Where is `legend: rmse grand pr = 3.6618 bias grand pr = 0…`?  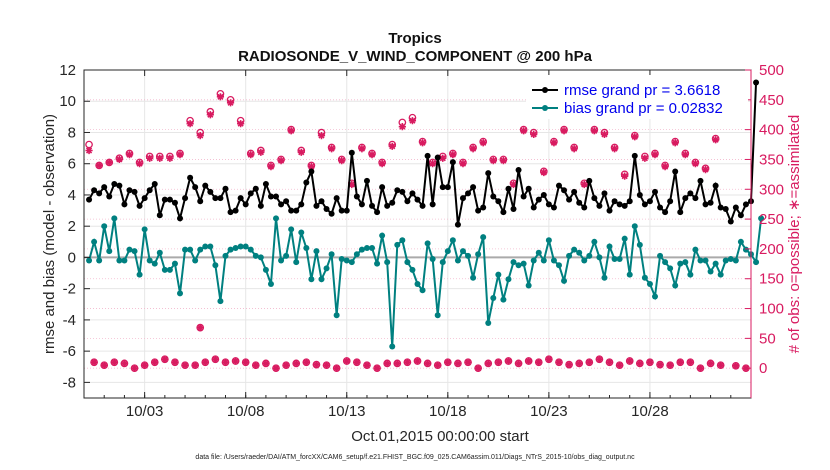 legend: rmse grand pr = 3.6618 bias grand pr = 0… is located at coordinates (637, 97).